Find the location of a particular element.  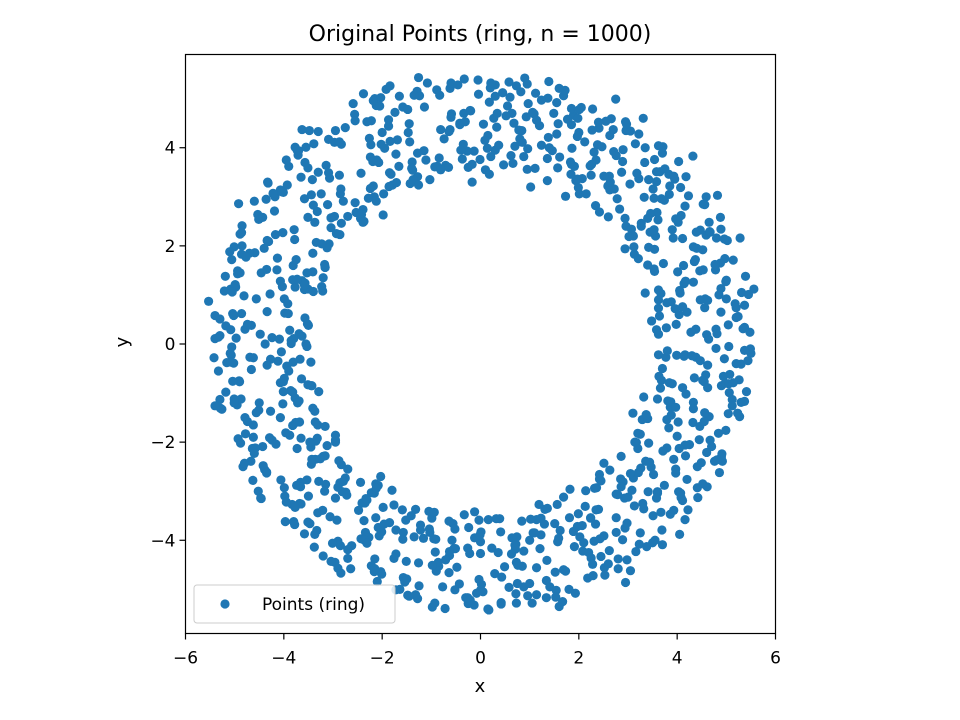

y-tick-label: 0 is located at coordinates (170, 345).